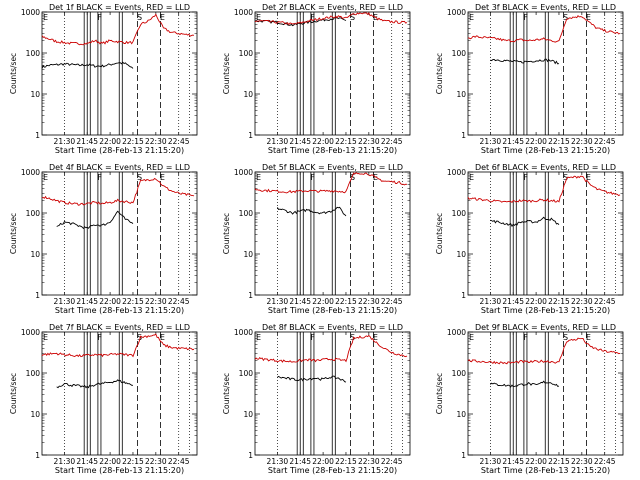  Describe the element at coordinates (332, 7) in the screenshot. I see `panel-title: Det 2f BLACK = Events, RED = LLD` at that location.